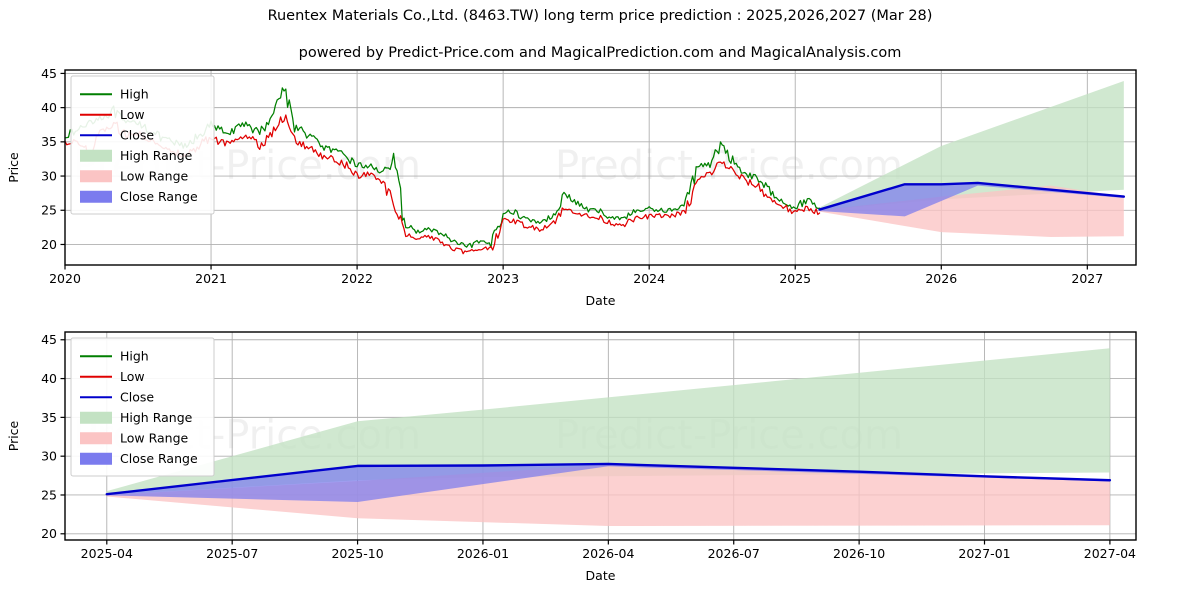 This screenshot has height=600, width=1200. Describe the element at coordinates (483, 553) in the screenshot. I see `x-tick-label: 2026-01` at that location.